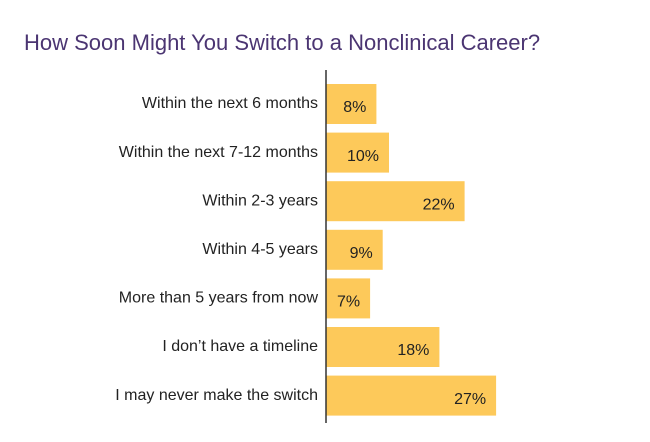  What do you see at coordinates (216, 395) in the screenshot?
I see `category-label: I may never make the switch` at bounding box center [216, 395].